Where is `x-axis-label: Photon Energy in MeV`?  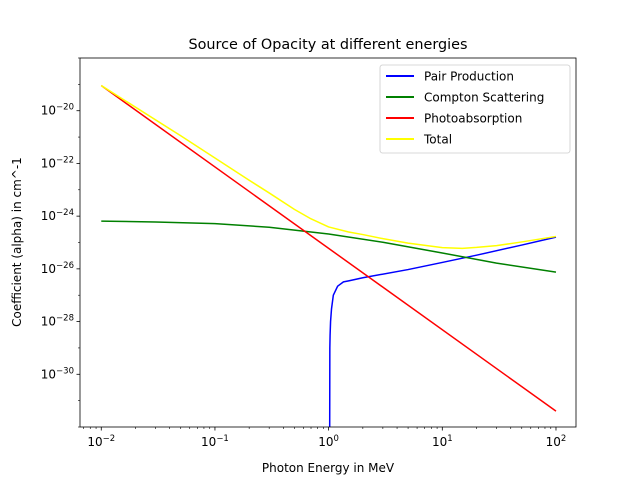
x-axis-label: Photon Energy in MeV is located at coordinates (328, 468).